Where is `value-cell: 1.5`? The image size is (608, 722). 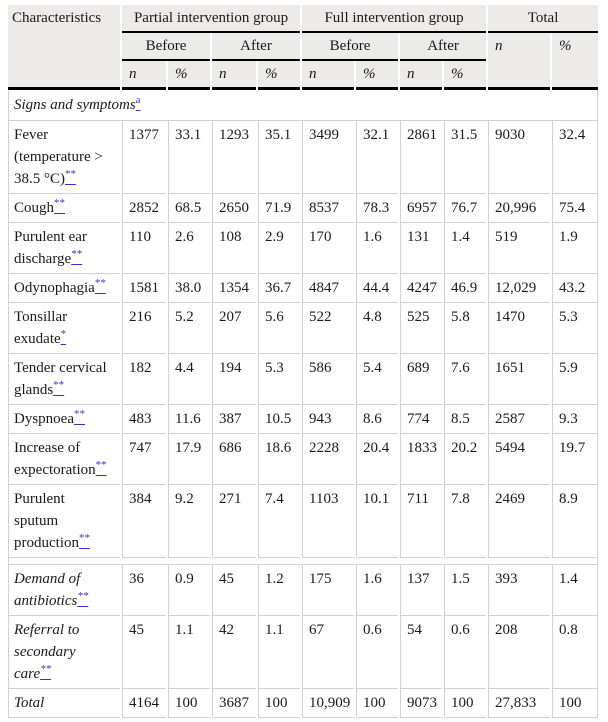 value-cell: 1.5 is located at coordinates (465, 590).